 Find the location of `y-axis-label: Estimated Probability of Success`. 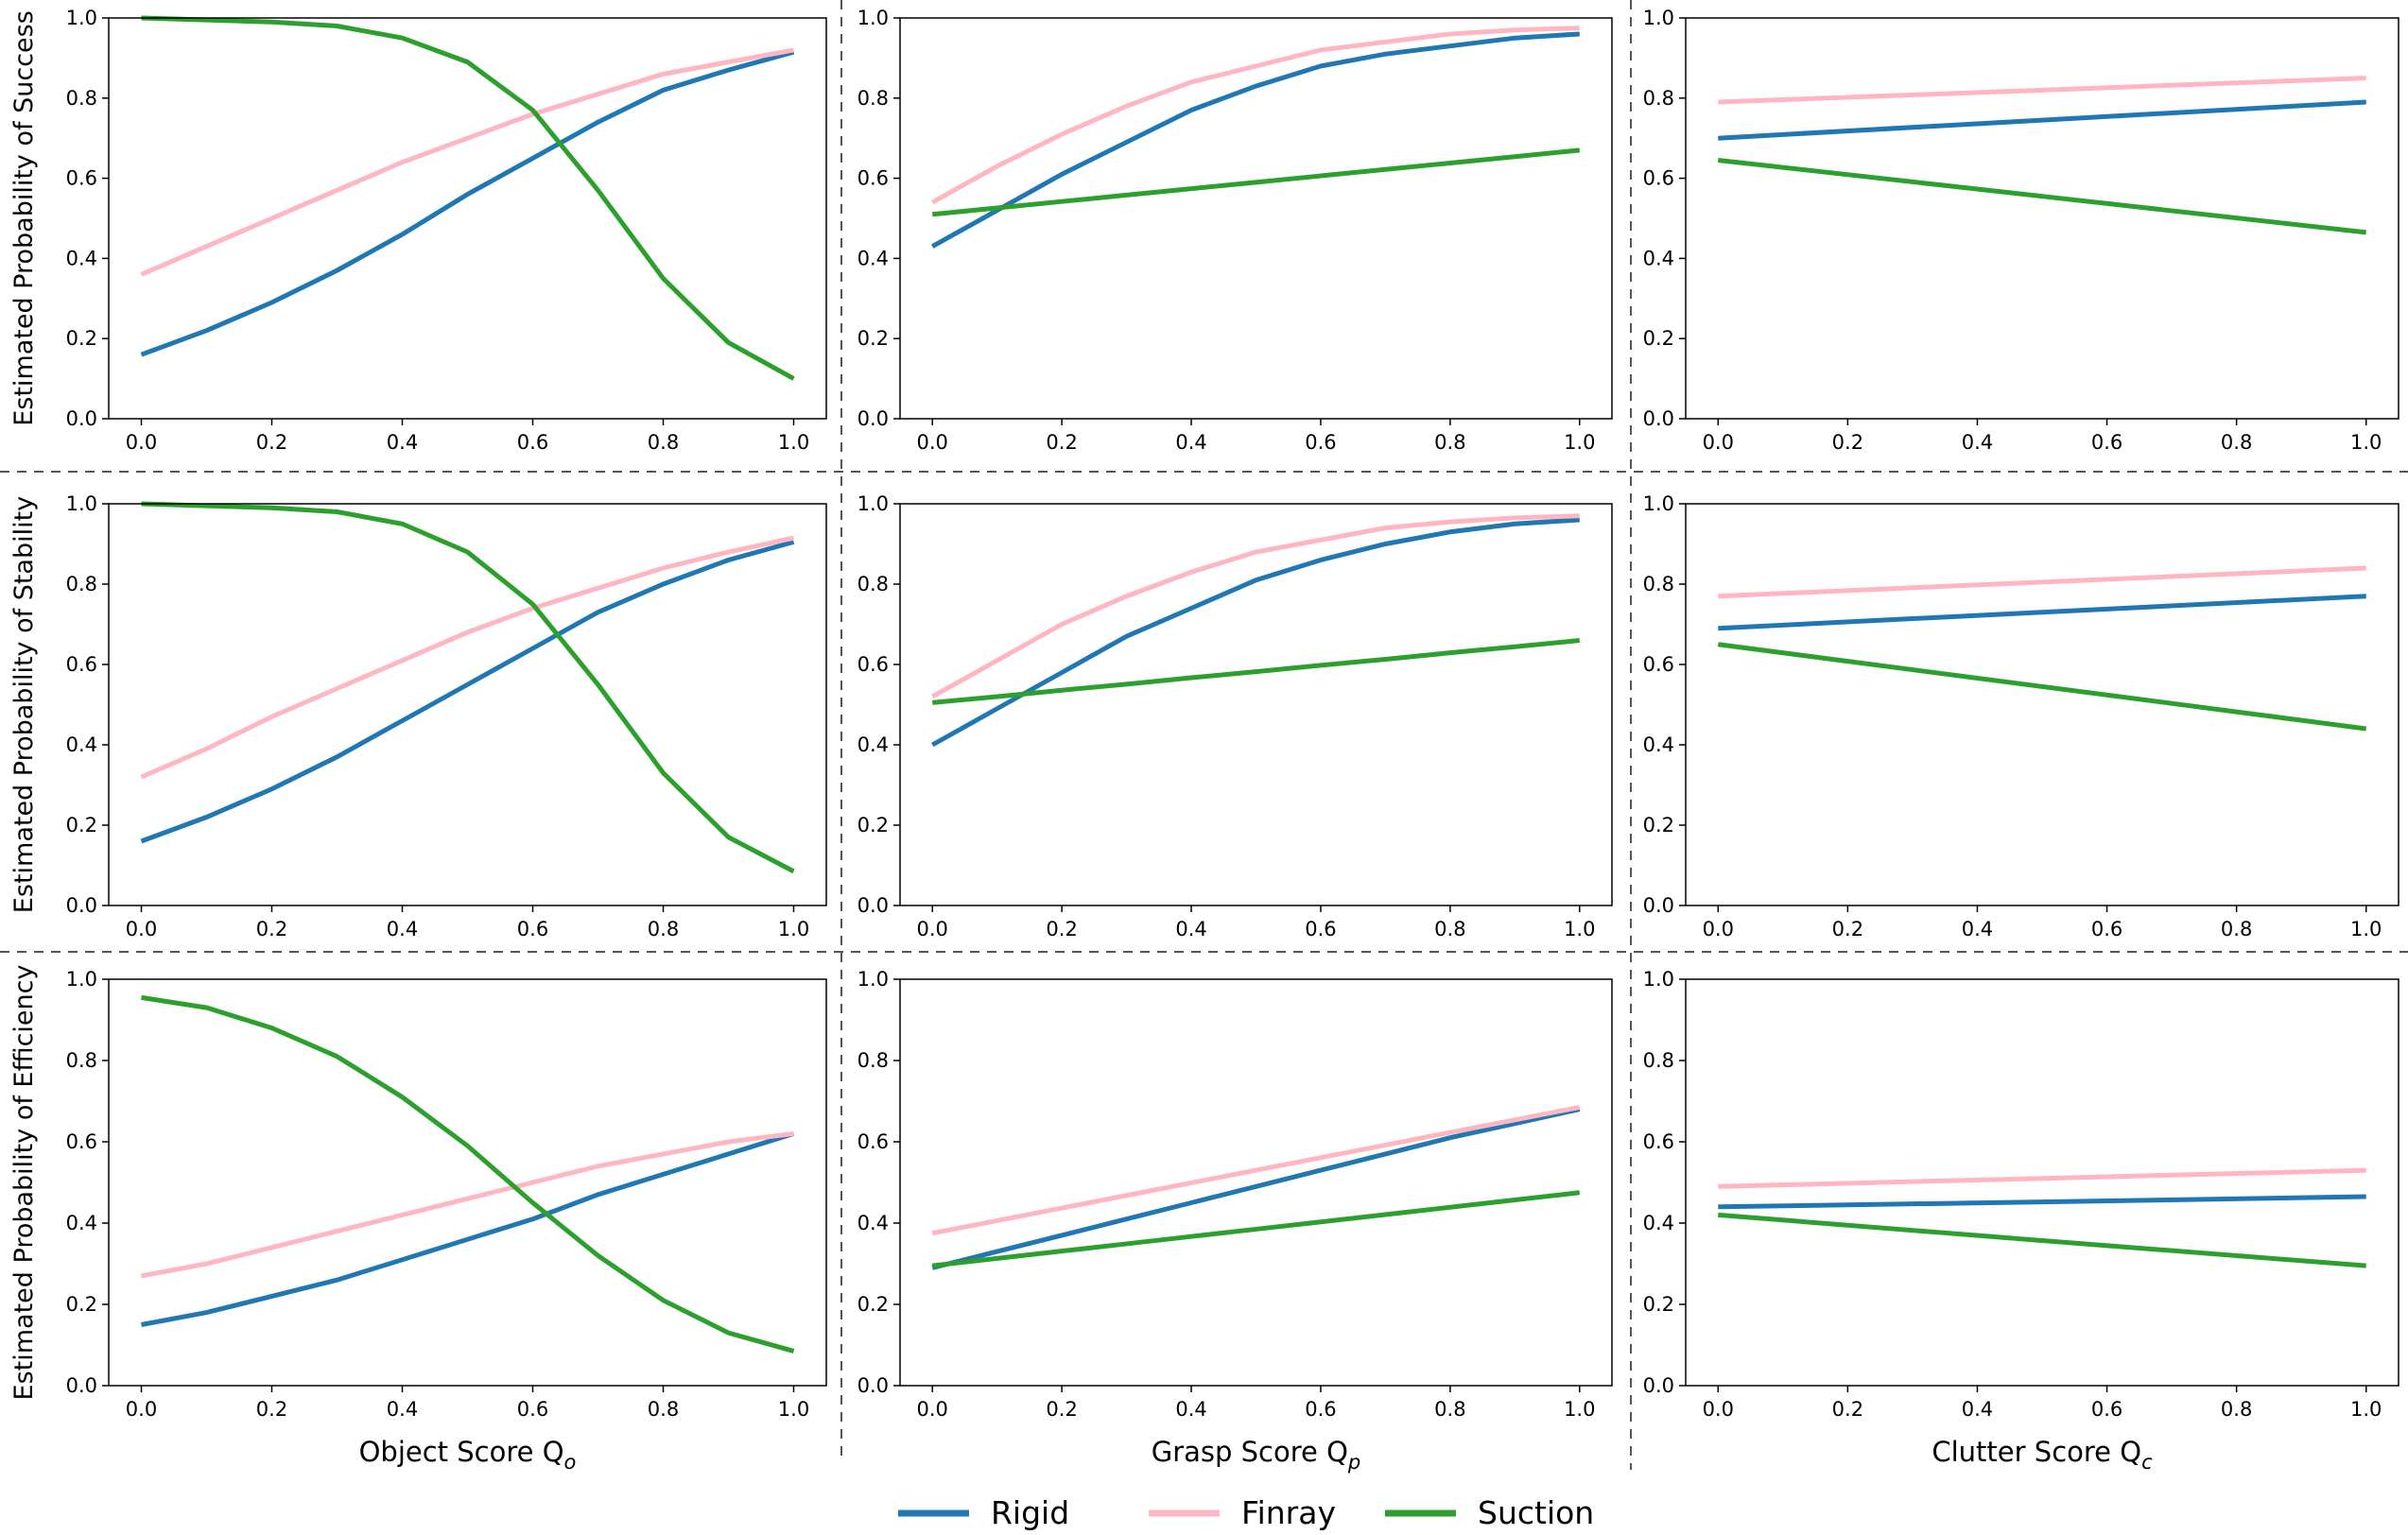

y-axis-label: Estimated Probability of Success is located at coordinates (24, 218).